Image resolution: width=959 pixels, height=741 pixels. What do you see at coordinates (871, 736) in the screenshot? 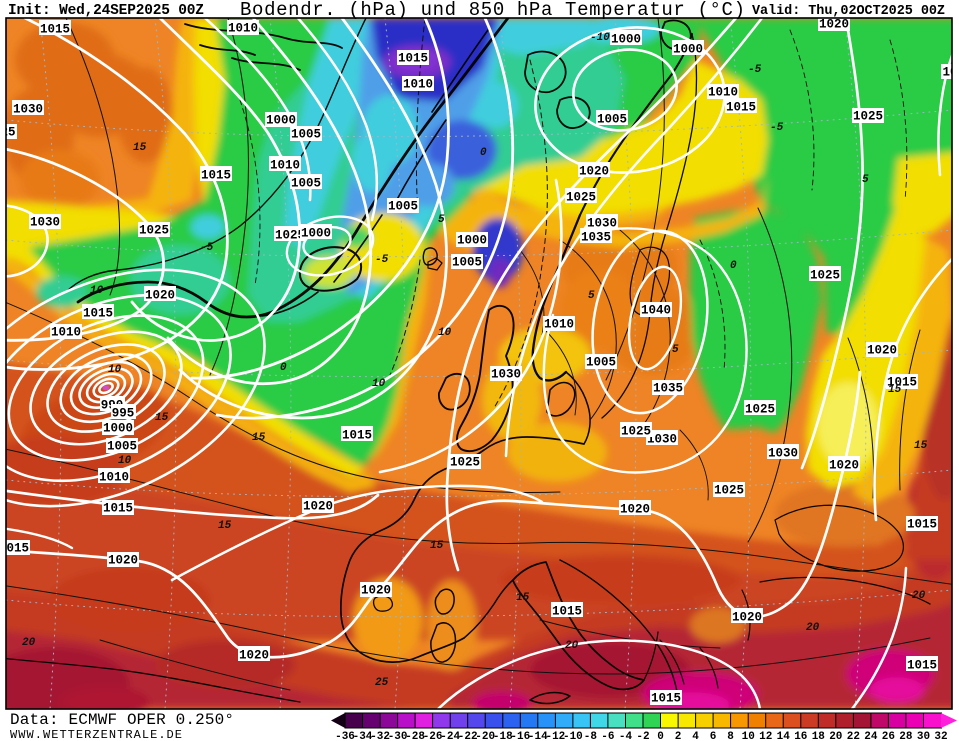
I see `svg-text: 24` at bounding box center [871, 736].